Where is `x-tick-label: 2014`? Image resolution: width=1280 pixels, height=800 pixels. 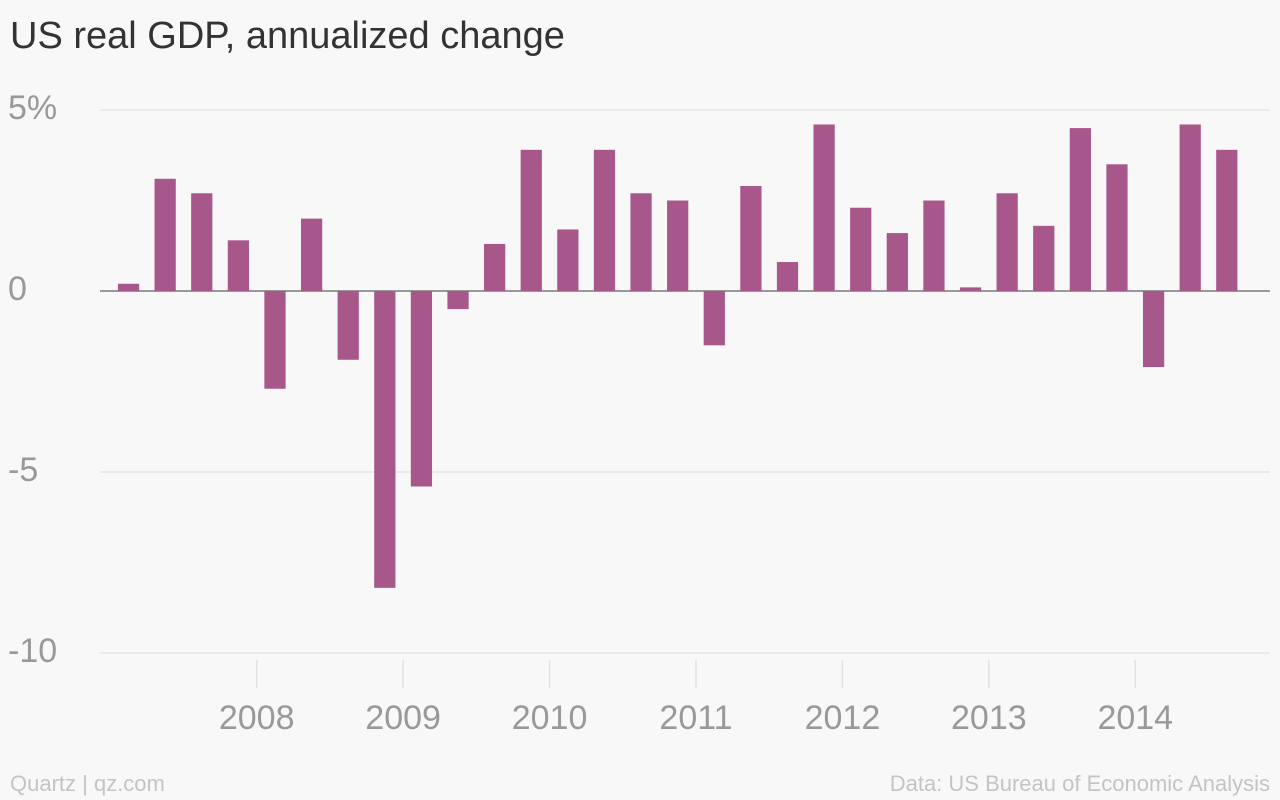 x-tick-label: 2014 is located at coordinates (1135, 718).